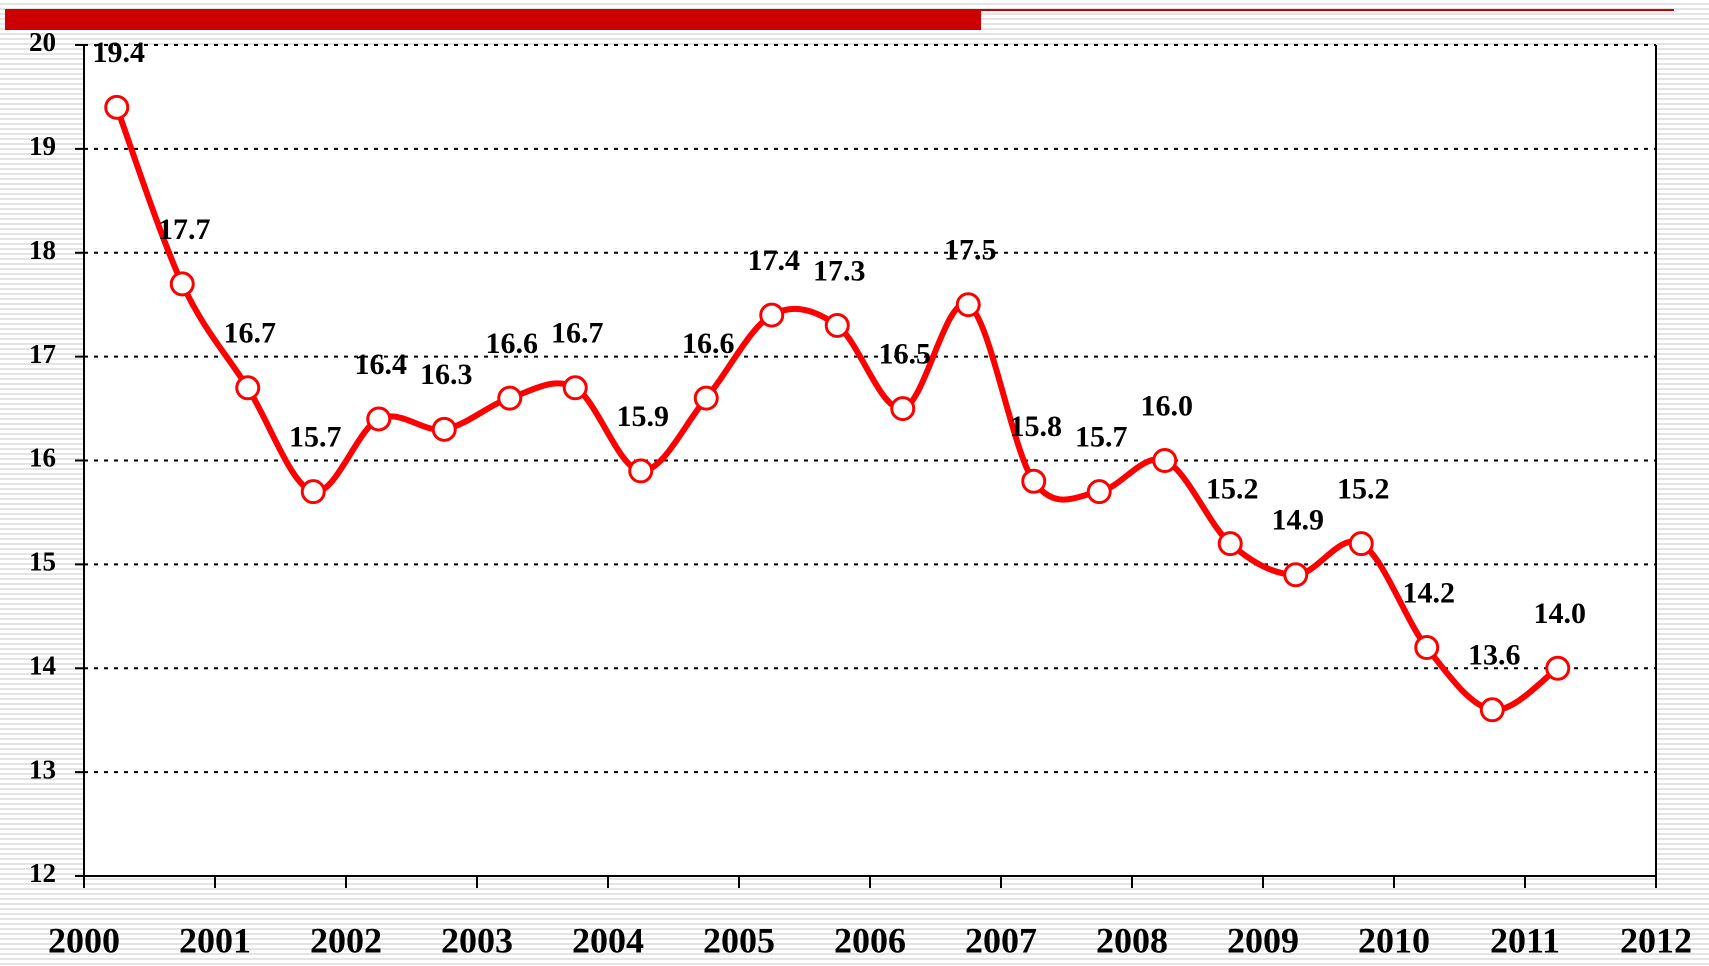  What do you see at coordinates (1132, 940) in the screenshot?
I see `x-tick-label: 2008` at bounding box center [1132, 940].